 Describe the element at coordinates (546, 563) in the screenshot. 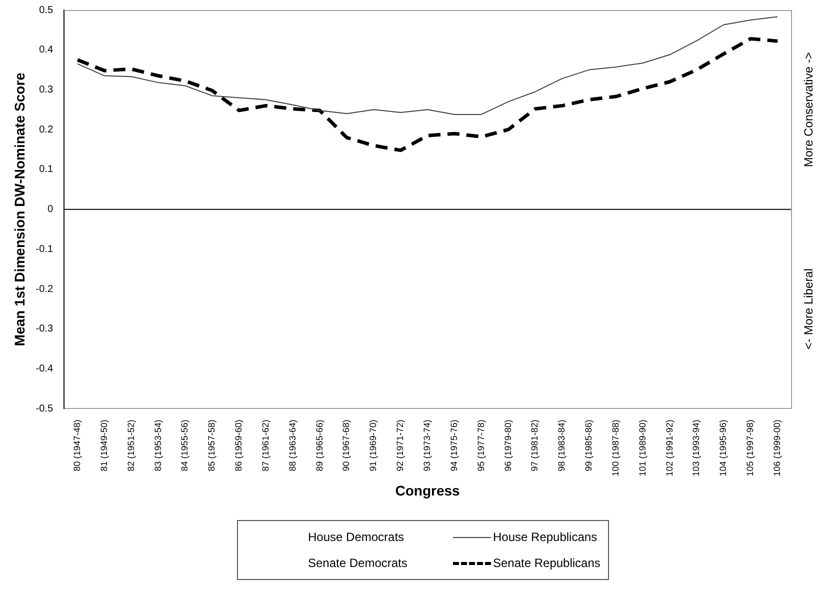

I see `legend-label: Senate Republicans` at that location.